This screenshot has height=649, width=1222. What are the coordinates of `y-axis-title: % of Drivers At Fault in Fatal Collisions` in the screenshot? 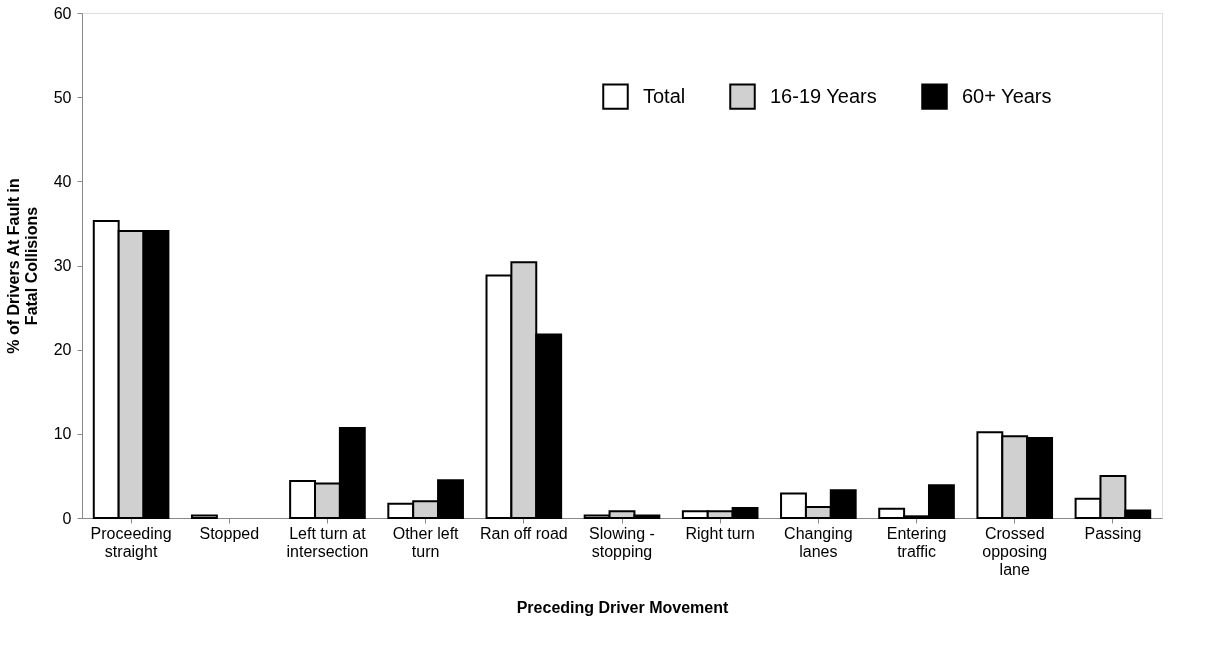 It's located at (22, 266).